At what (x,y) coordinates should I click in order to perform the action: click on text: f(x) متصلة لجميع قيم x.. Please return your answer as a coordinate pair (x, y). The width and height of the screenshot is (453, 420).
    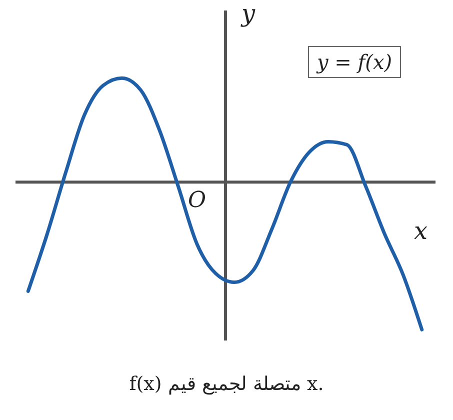
    Looking at the image, I should click on (226, 383).